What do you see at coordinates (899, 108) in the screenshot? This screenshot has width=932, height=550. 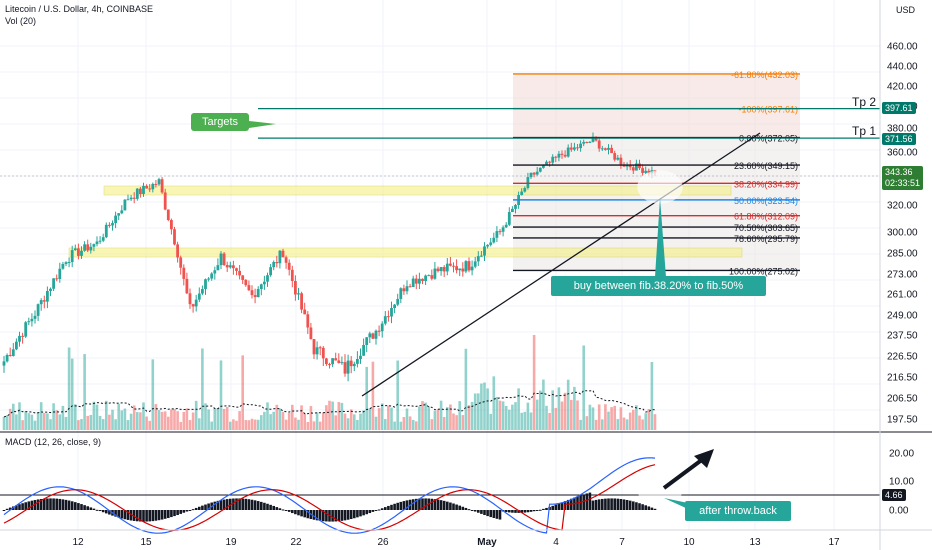 I see `tp2-price-badge: 397.61` at bounding box center [899, 108].